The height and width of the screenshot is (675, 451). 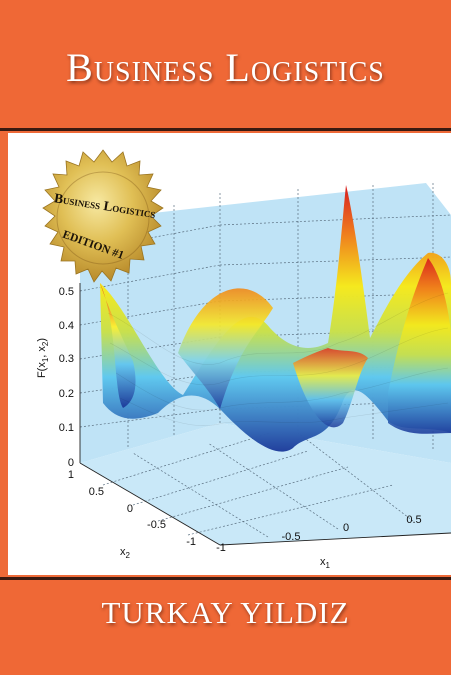 I want to click on x1-tick: -1, so click(x=221, y=548).